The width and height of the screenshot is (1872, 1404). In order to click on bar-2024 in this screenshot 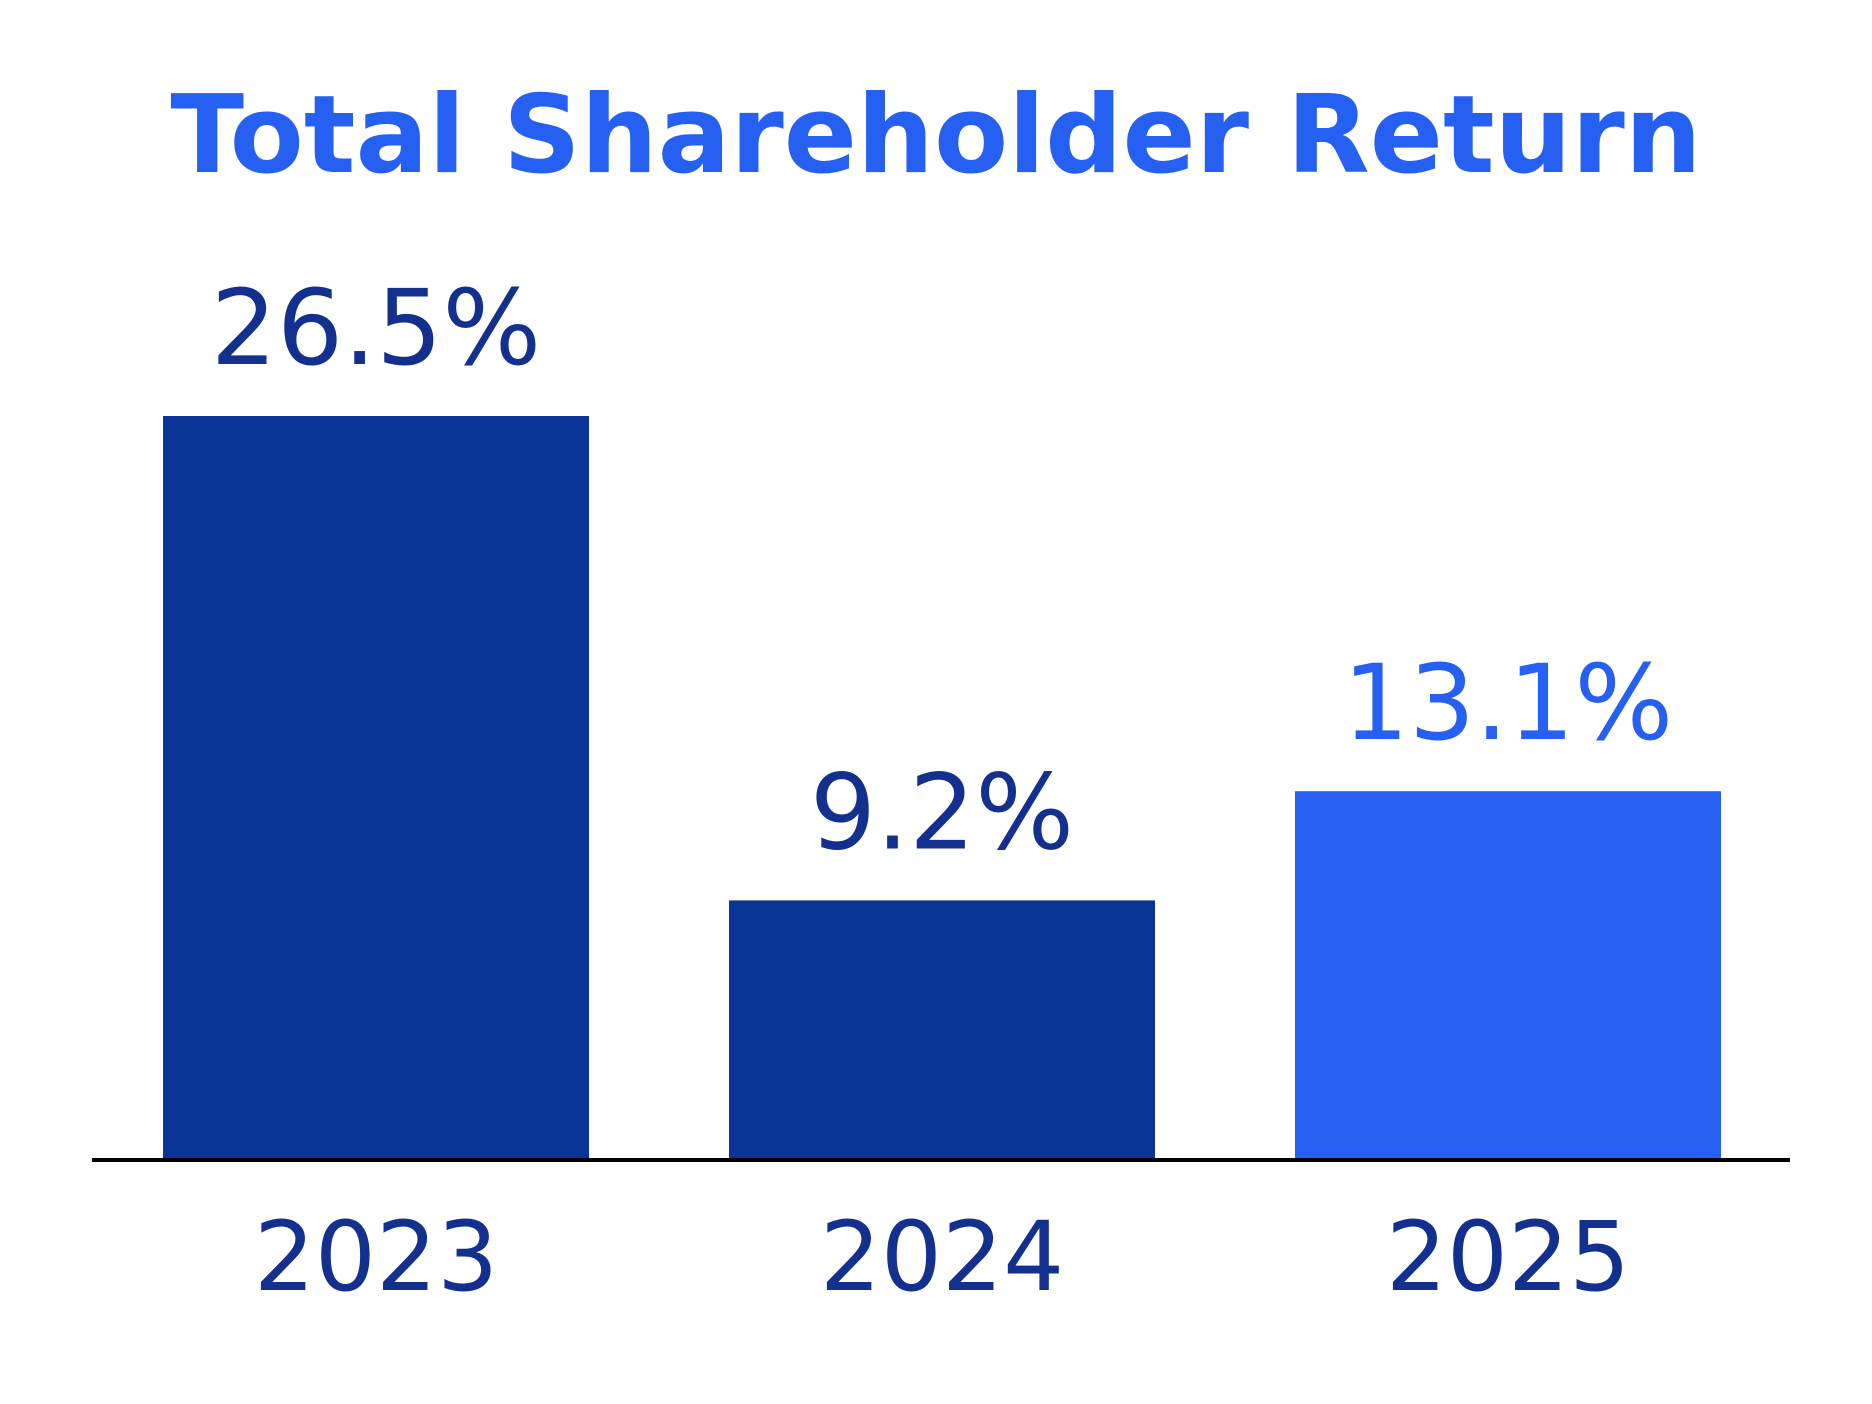, I will do `click(942, 1029)`.